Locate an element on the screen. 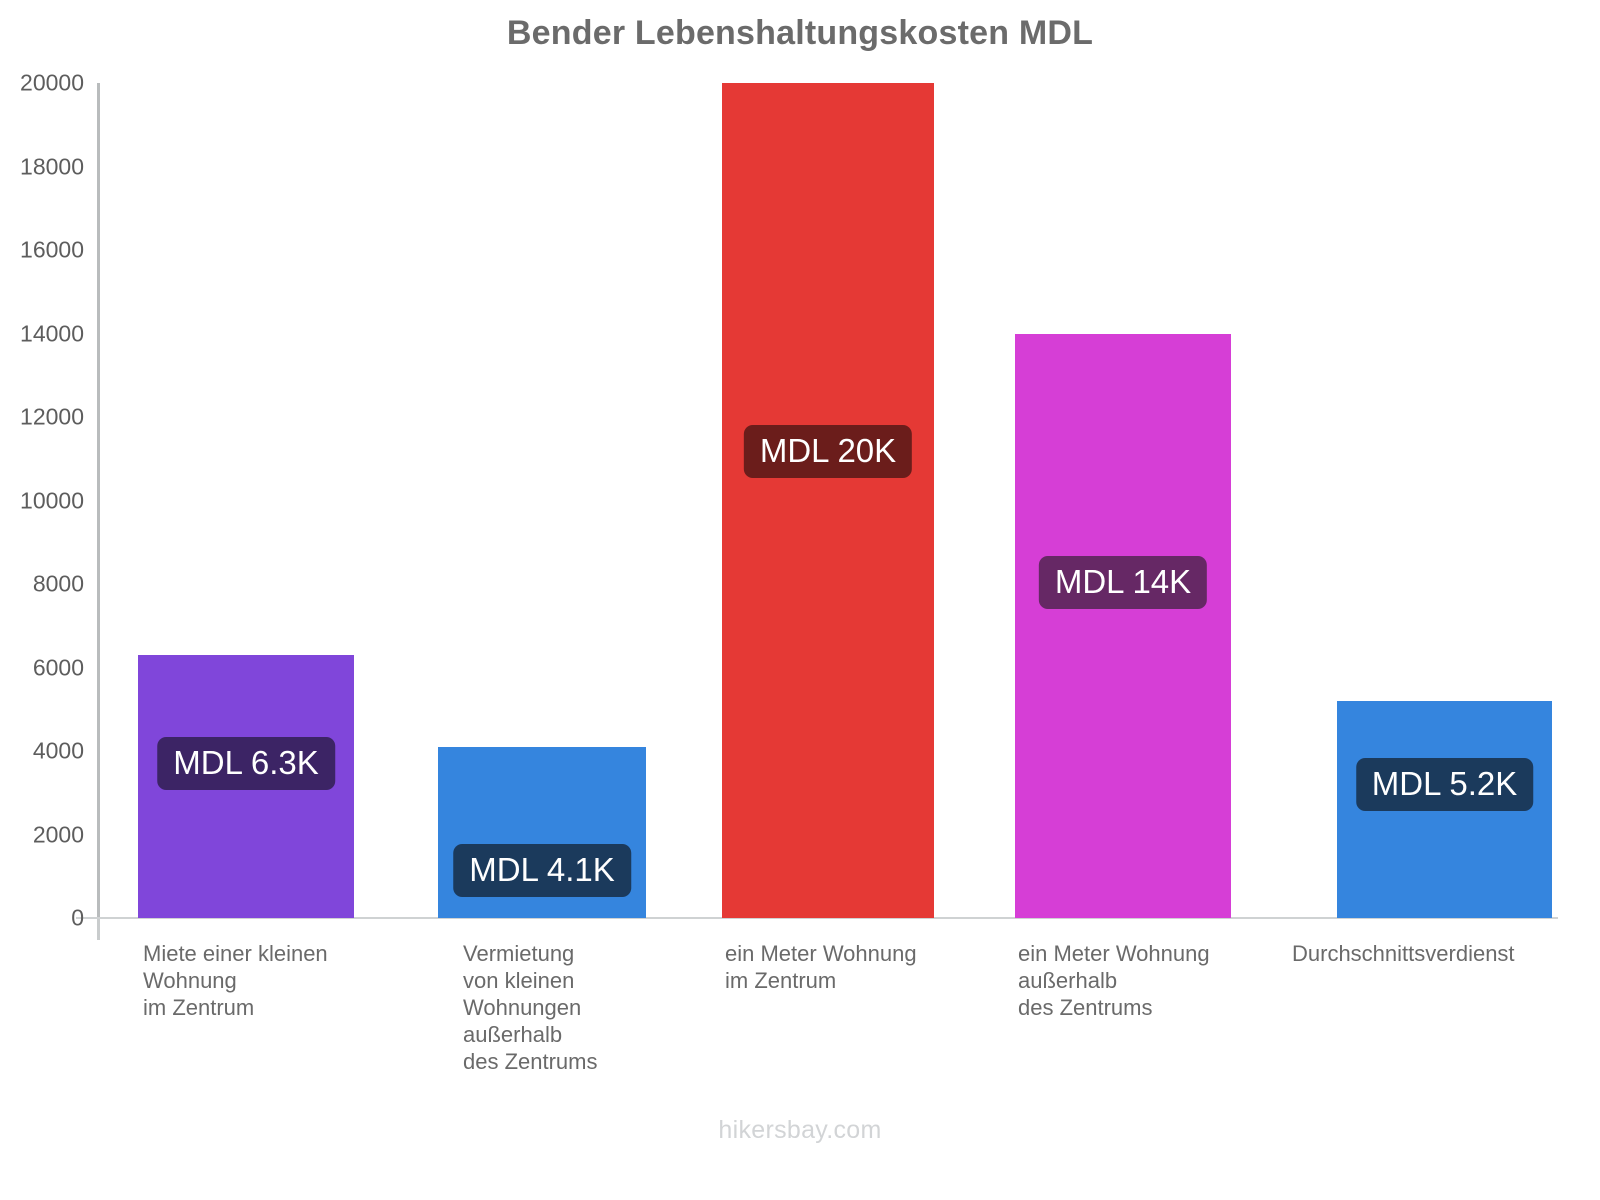 The image size is (1600, 1200). bar-column: MDL 20K is located at coordinates (828, 500).